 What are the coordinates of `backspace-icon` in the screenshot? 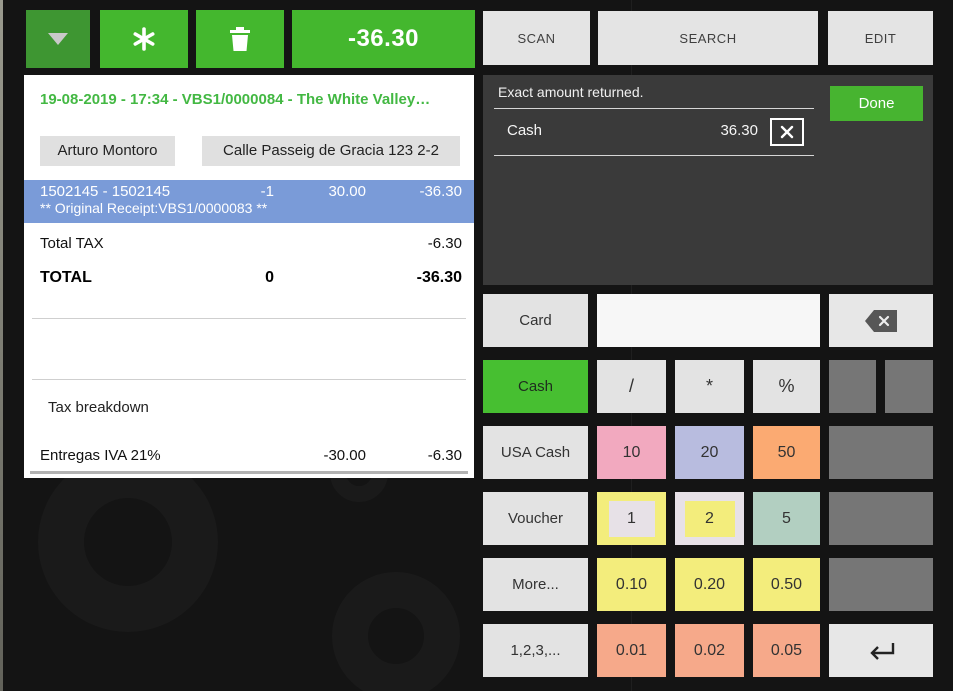 It's located at (881, 320).